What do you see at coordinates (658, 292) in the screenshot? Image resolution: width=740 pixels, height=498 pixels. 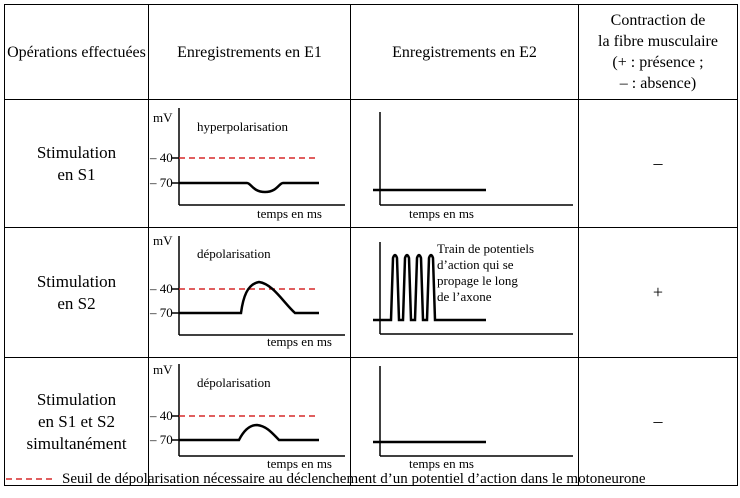 I see `contraction-value: +` at bounding box center [658, 292].